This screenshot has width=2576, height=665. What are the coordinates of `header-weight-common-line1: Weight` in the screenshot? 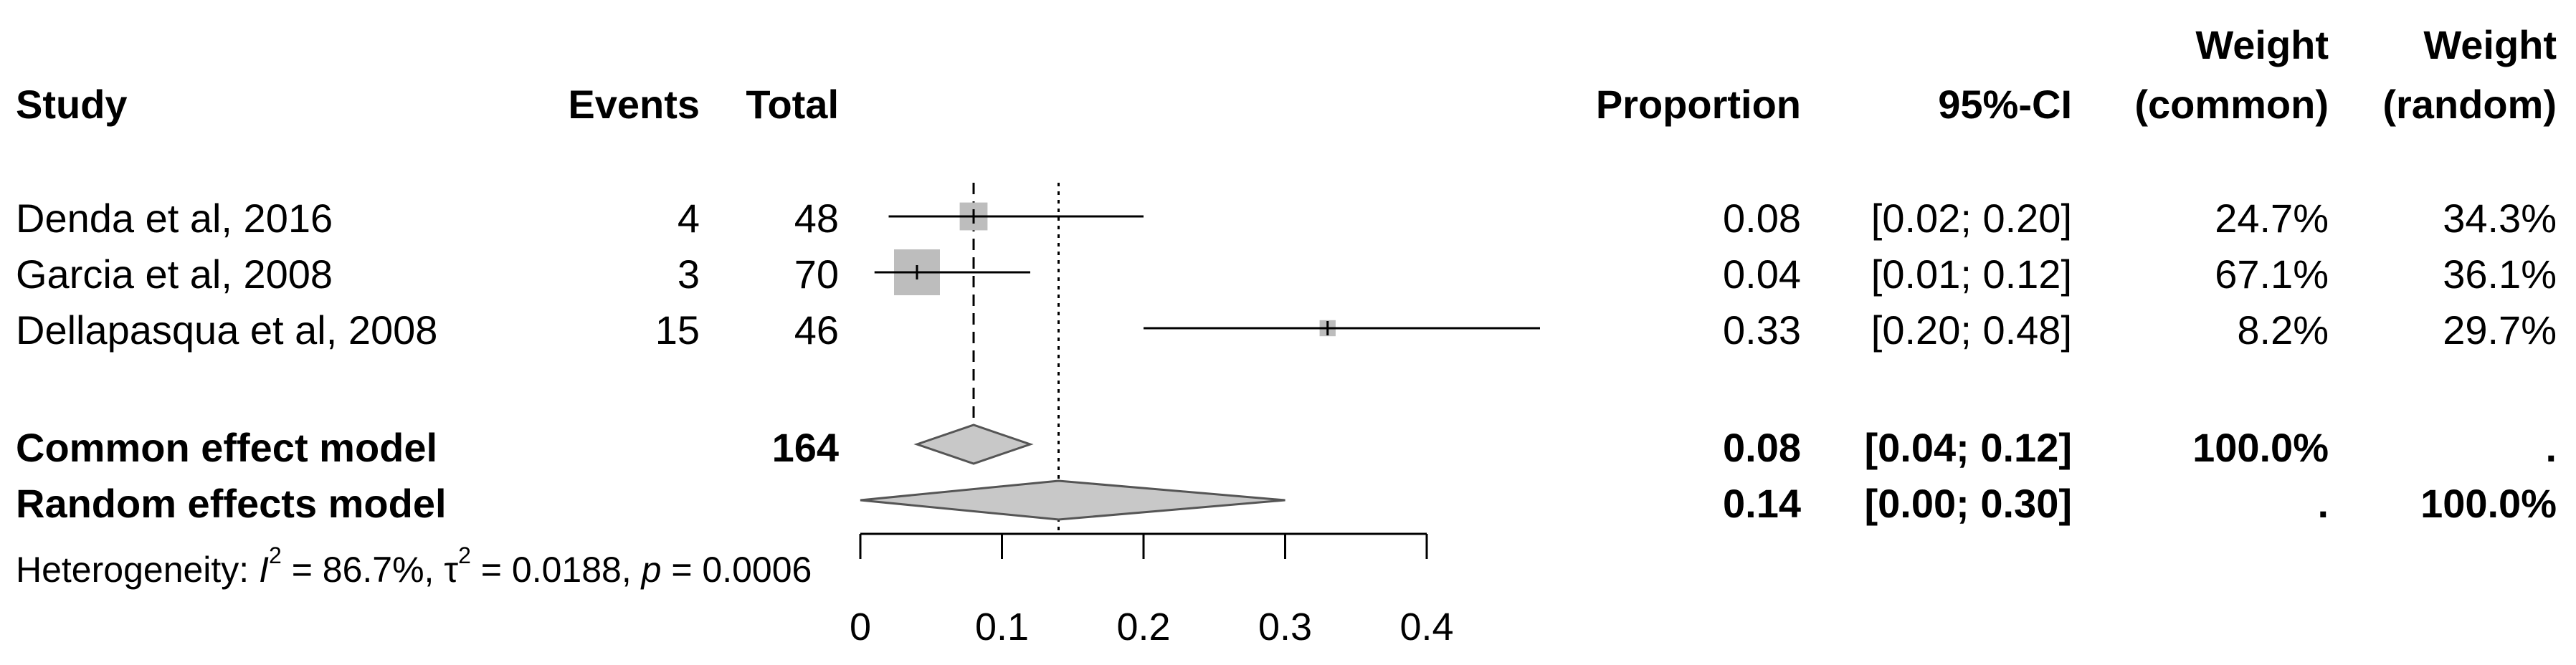 It's located at (2262, 44).